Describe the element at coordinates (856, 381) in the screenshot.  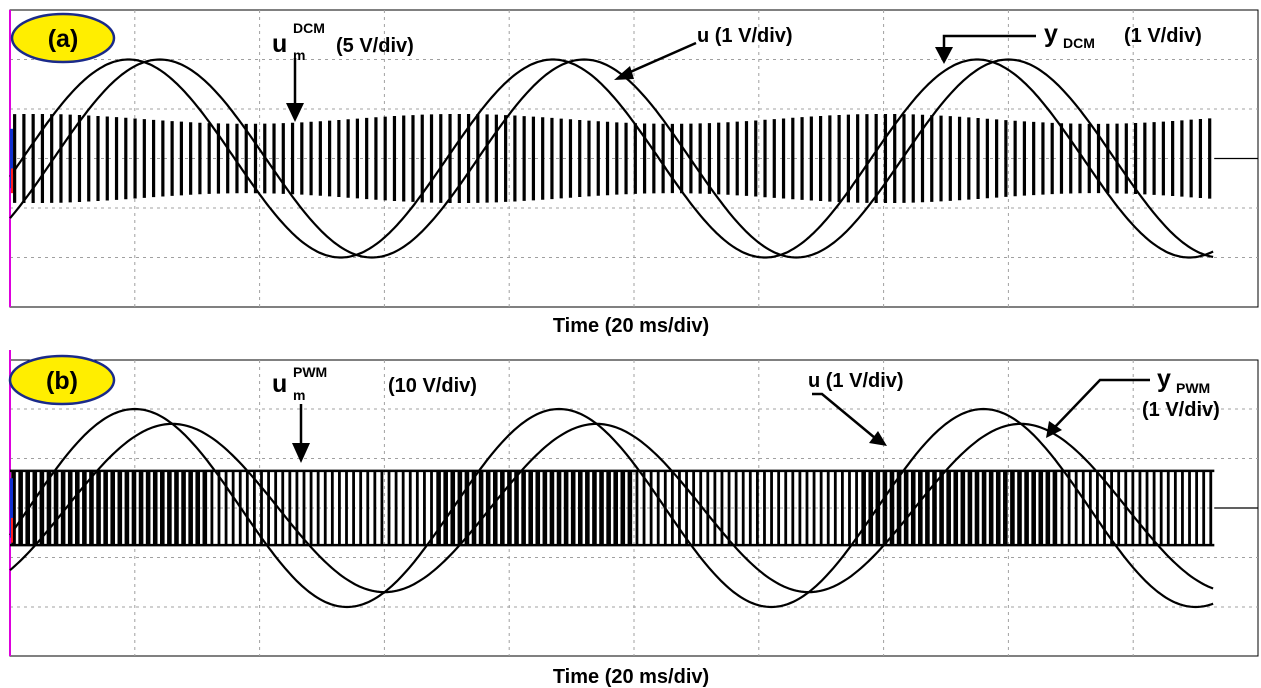
I see `label-u-b: u (1 V/div)` at that location.